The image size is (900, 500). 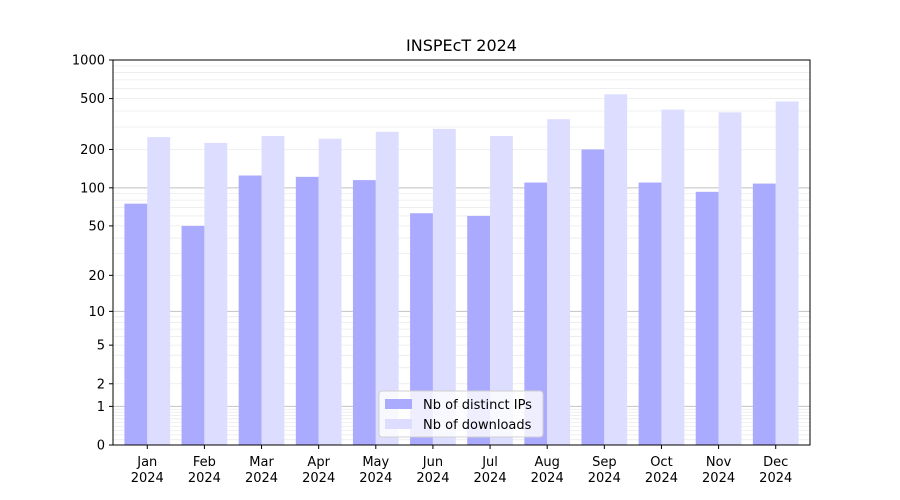 What do you see at coordinates (92, 99) in the screenshot?
I see `y-tick-label: 500` at bounding box center [92, 99].